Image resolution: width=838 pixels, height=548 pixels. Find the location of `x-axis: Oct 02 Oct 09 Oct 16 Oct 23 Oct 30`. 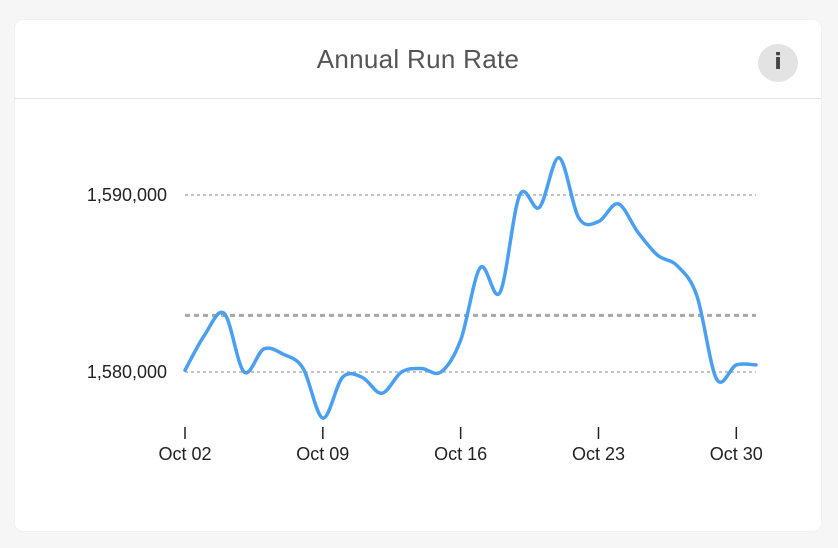

x-axis: Oct 02 Oct 09 Oct 16 Oct 23 Oct 30 is located at coordinates (460, 445).